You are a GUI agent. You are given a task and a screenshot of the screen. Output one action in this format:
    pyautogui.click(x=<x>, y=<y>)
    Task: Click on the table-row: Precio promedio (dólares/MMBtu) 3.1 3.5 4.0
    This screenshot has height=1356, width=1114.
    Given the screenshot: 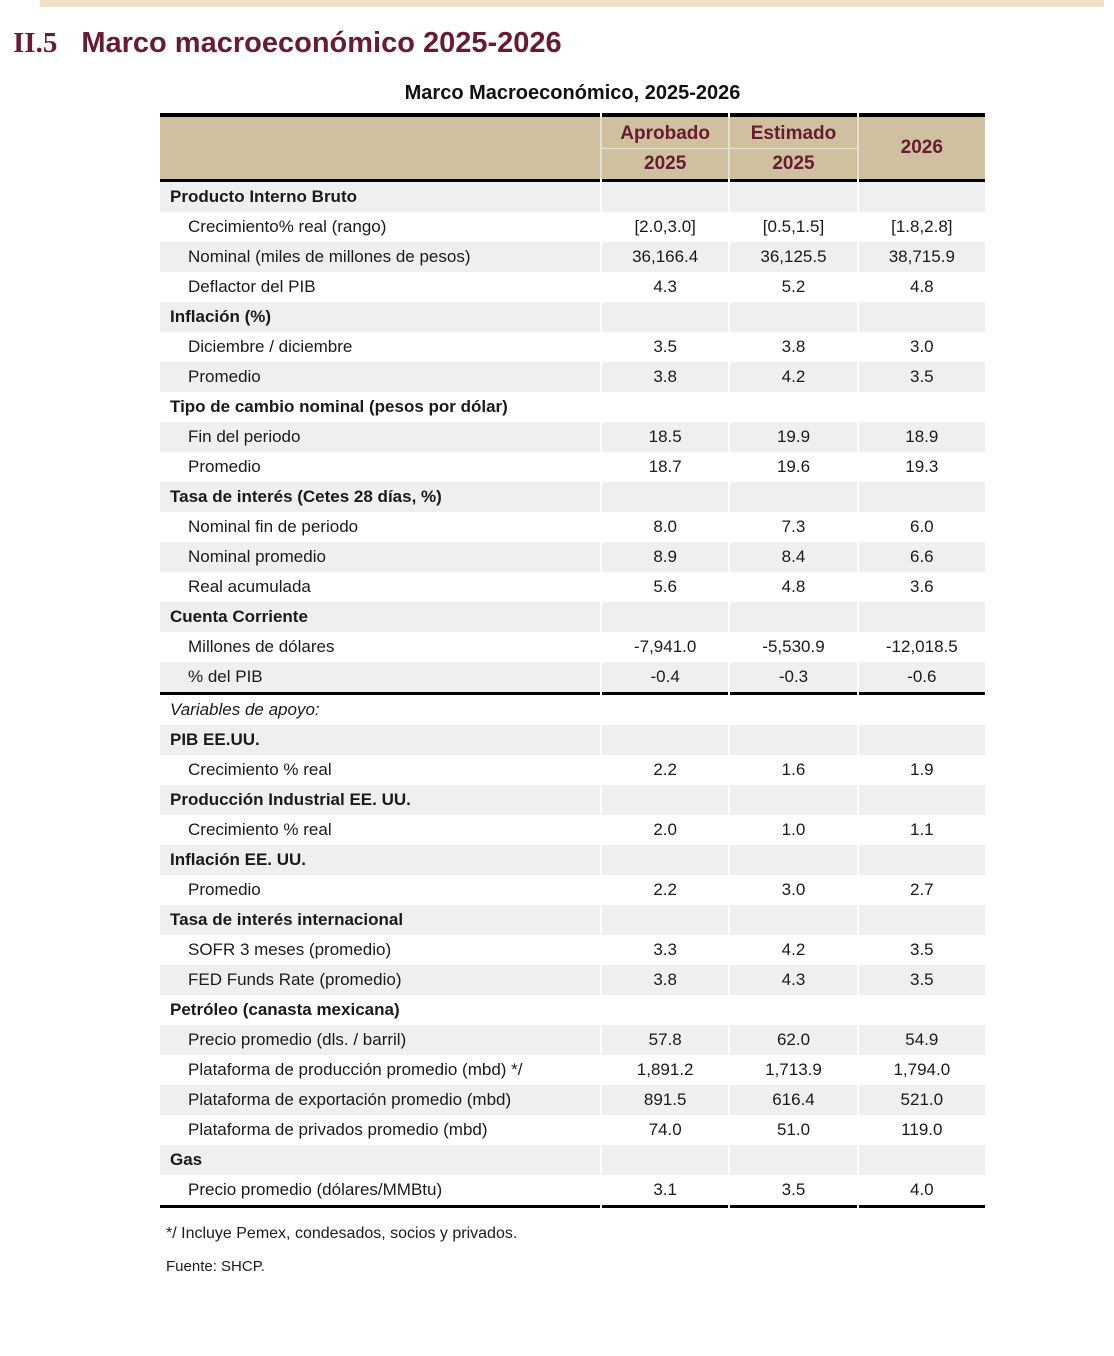 What is the action you would take?
    pyautogui.click(x=572, y=1190)
    